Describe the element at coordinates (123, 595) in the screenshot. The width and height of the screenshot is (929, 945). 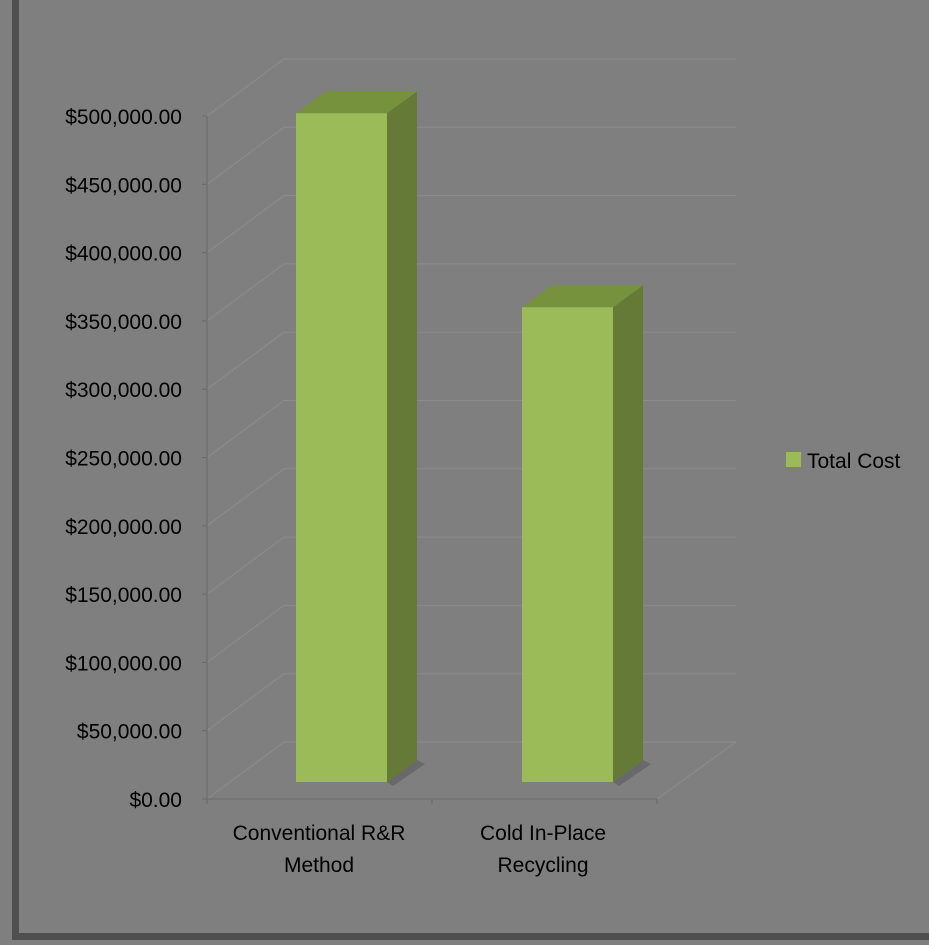
I see `y-tick-label: $150,000.00` at that location.